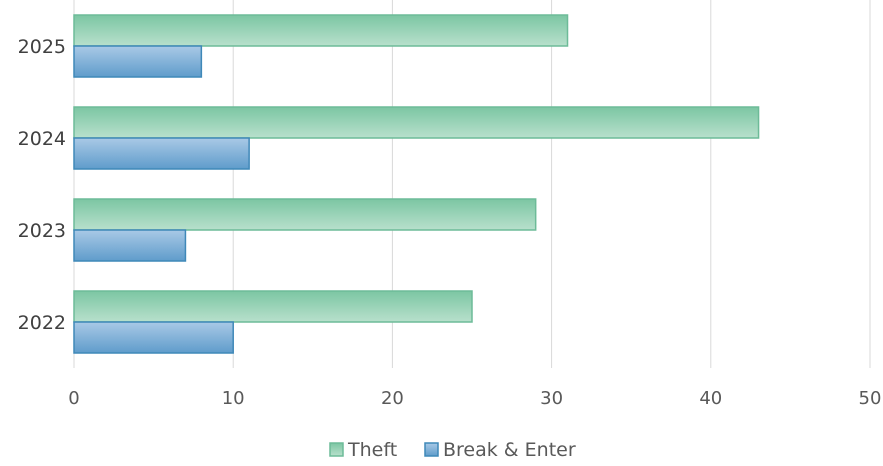 This screenshot has width=883, height=466. What do you see at coordinates (392, 398) in the screenshot?
I see `x-tick-label-20: 20` at bounding box center [392, 398].